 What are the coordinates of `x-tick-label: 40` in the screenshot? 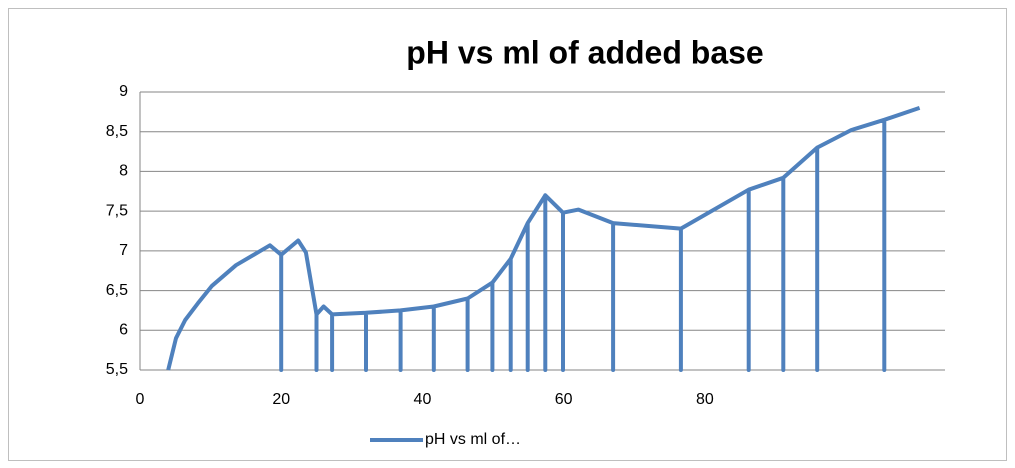 It's located at (423, 399).